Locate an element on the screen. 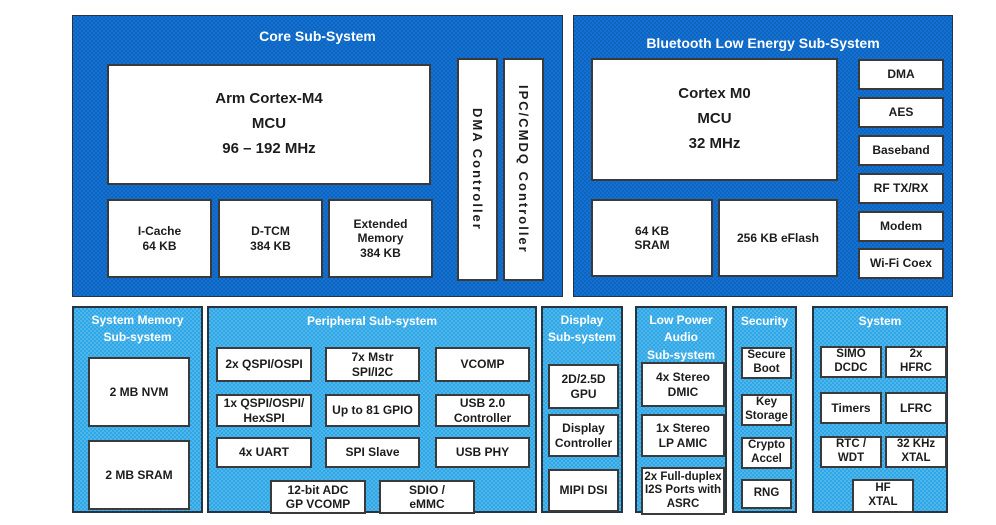  memory-sram-block: 2 MB SRAM is located at coordinates (139, 475).